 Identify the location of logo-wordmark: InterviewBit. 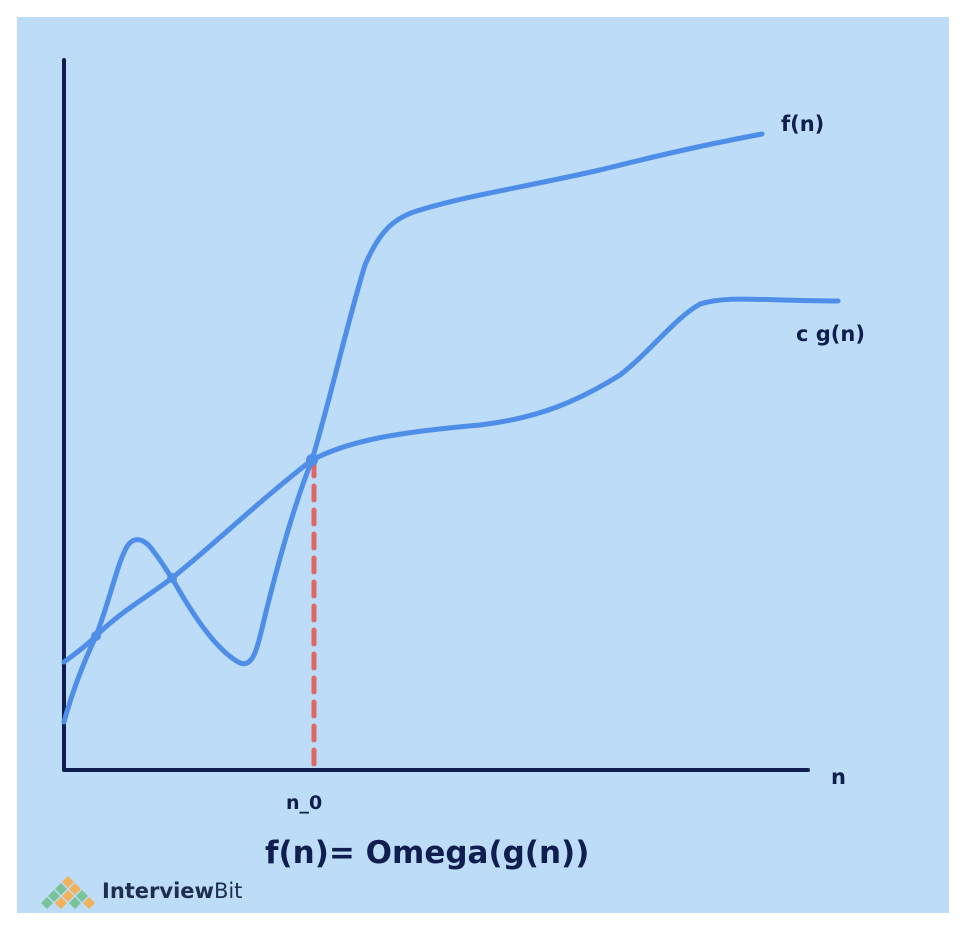
(172, 891).